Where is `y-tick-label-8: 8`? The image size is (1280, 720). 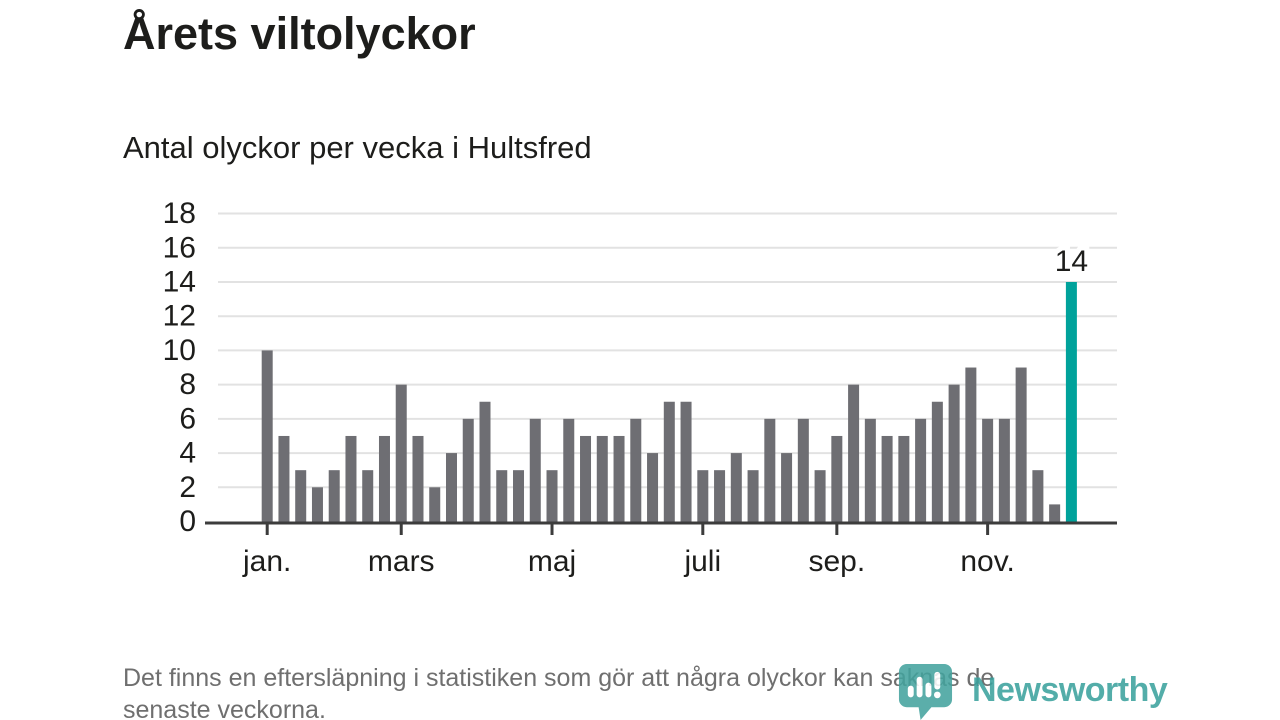 y-tick-label-8: 8 is located at coordinates (187, 384).